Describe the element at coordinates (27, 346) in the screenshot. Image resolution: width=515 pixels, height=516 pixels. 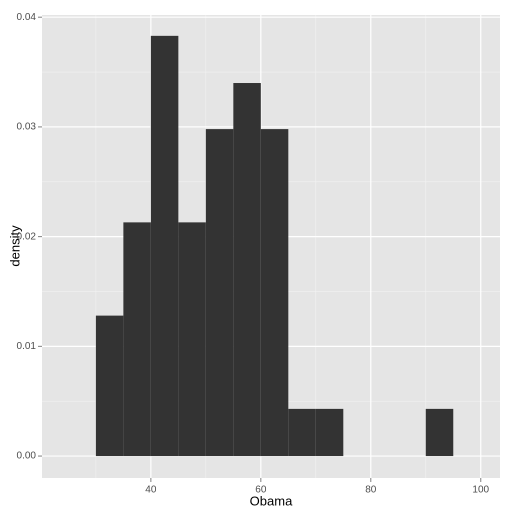
I see `y-tick-label: 0.01` at that location.